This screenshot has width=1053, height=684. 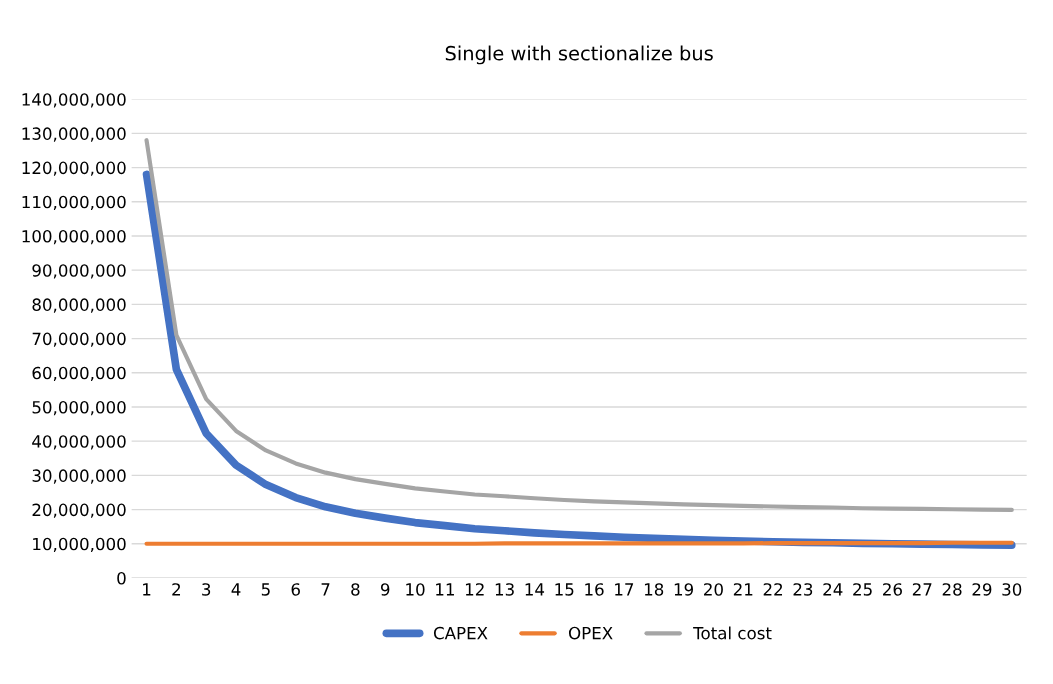 What do you see at coordinates (74, 168) in the screenshot?
I see `y-tick-label: 120,000,000` at bounding box center [74, 168].